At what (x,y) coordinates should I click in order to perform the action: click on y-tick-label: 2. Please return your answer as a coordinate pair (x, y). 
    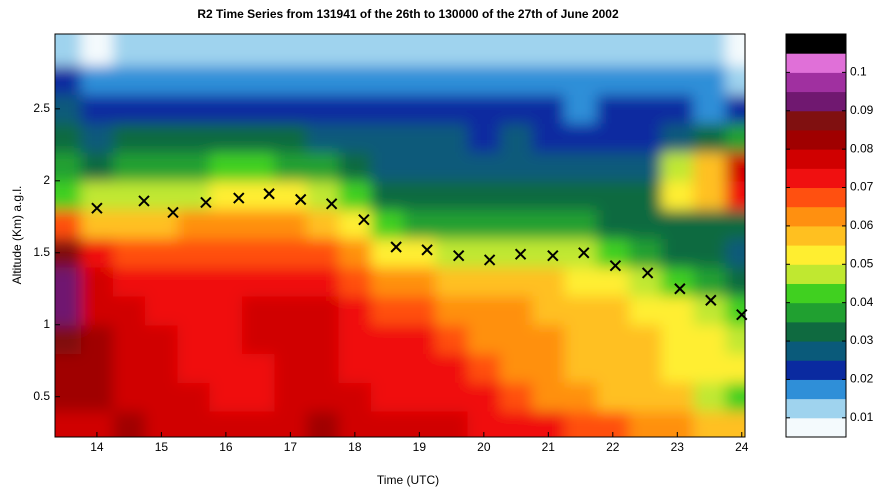
    Looking at the image, I should click on (46, 180).